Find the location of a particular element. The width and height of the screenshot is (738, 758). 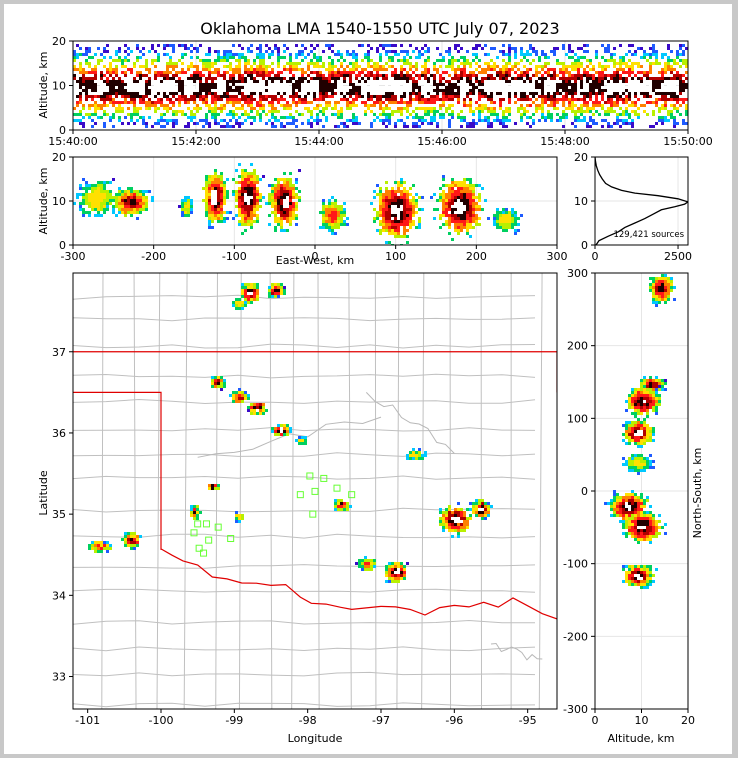

plan-view-ylabel: Latitude is located at coordinates (43, 493).